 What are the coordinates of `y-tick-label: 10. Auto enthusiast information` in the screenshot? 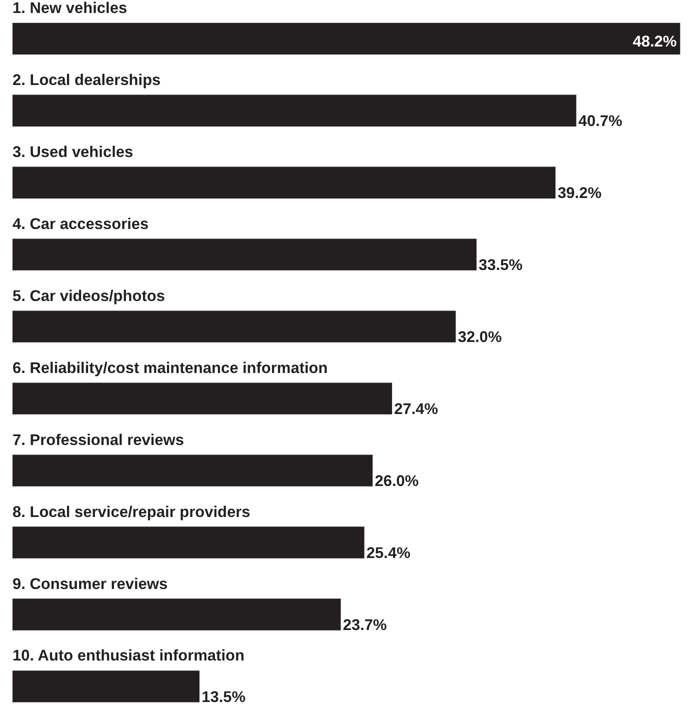 It's located at (128, 656).